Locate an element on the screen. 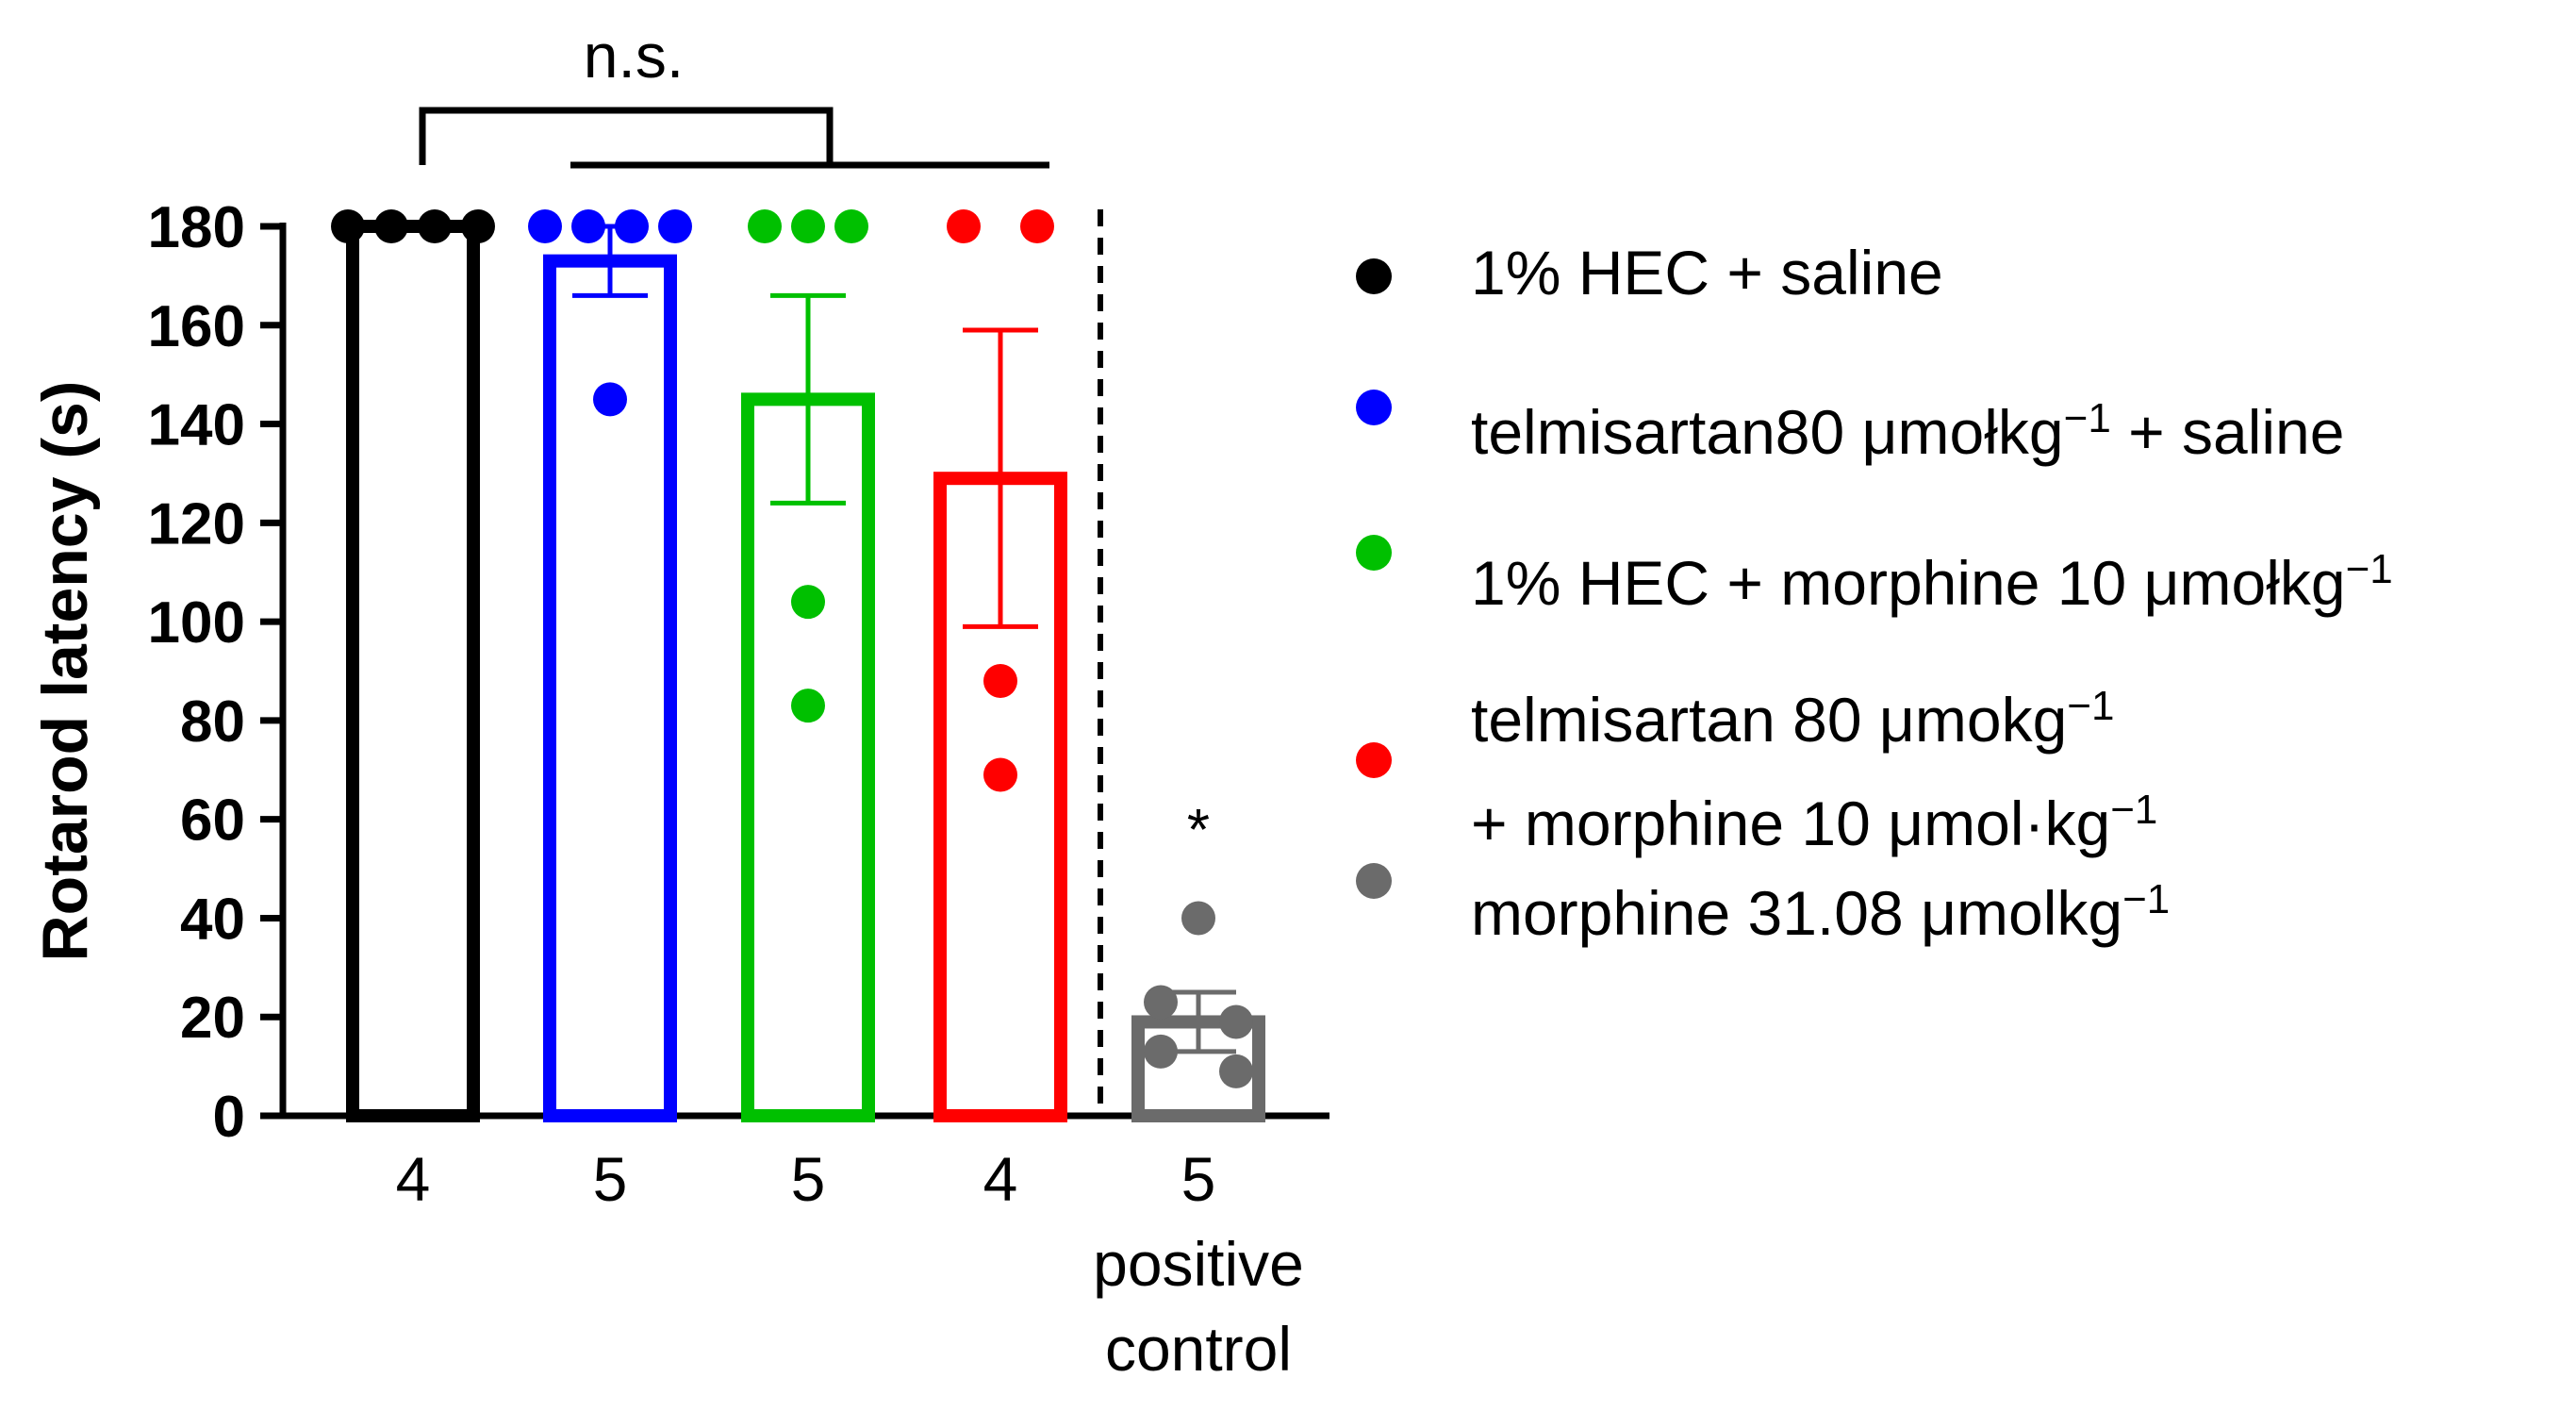  legend-label-2: telmisartan80 μmołkg−1 + saline is located at coordinates (1908, 431).